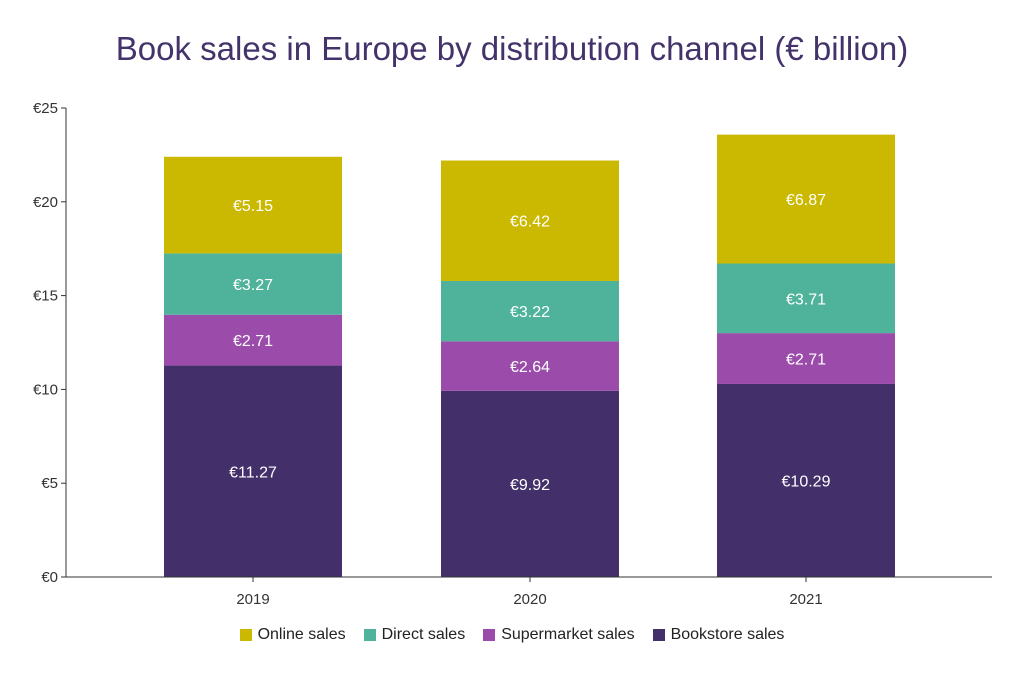 This screenshot has width=1024, height=683. What do you see at coordinates (49, 577) in the screenshot?
I see `y-tick-label: €0` at bounding box center [49, 577].